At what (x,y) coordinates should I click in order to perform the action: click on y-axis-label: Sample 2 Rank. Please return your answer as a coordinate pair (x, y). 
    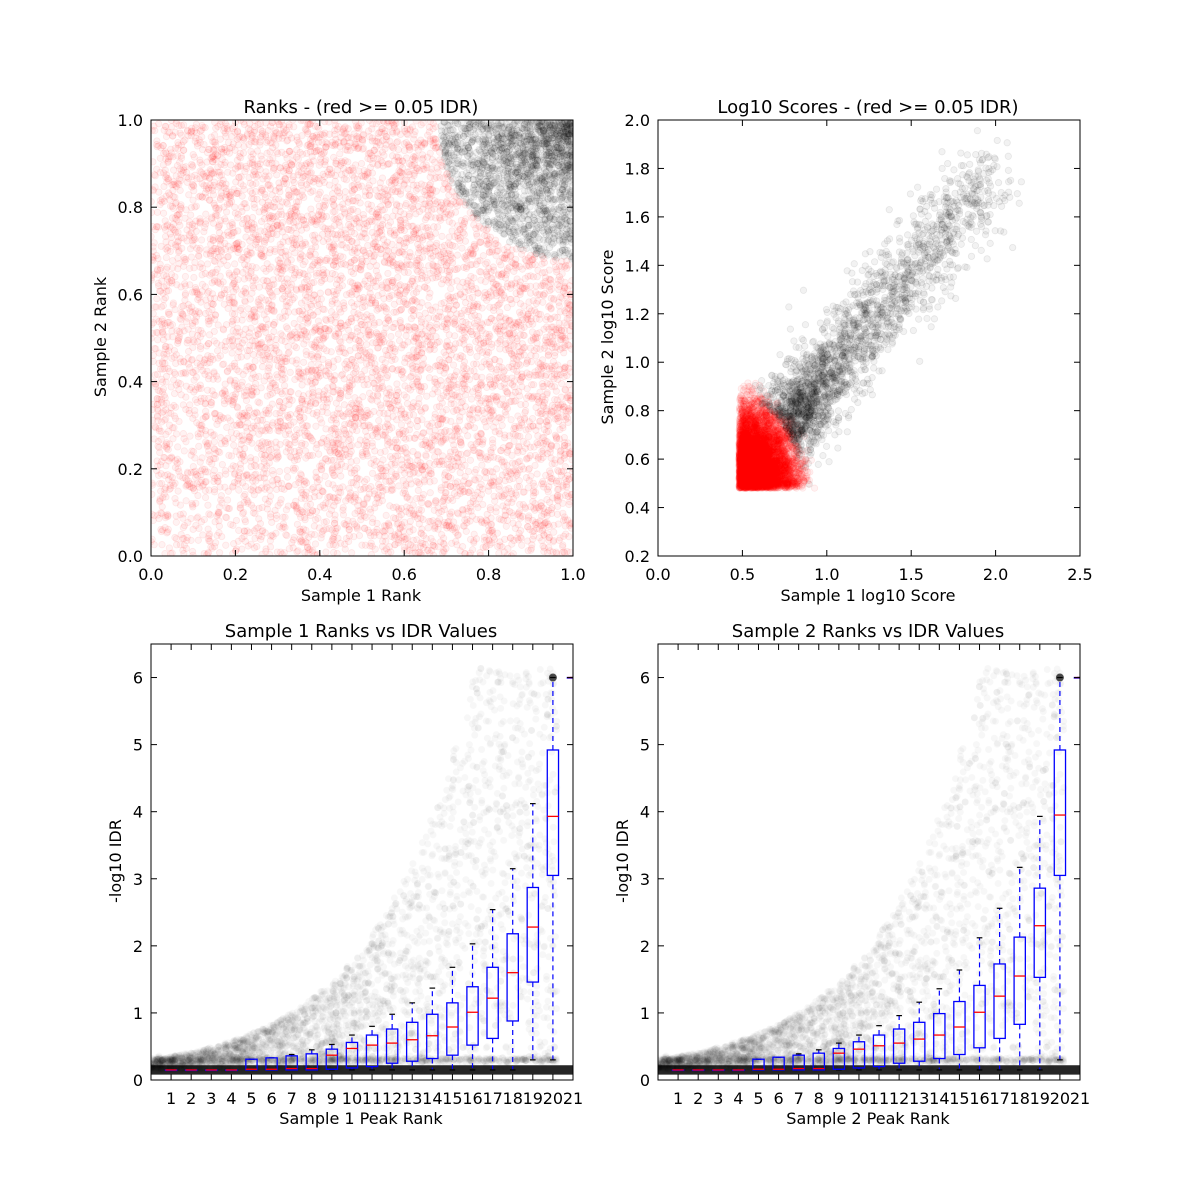
    Looking at the image, I should click on (100, 336).